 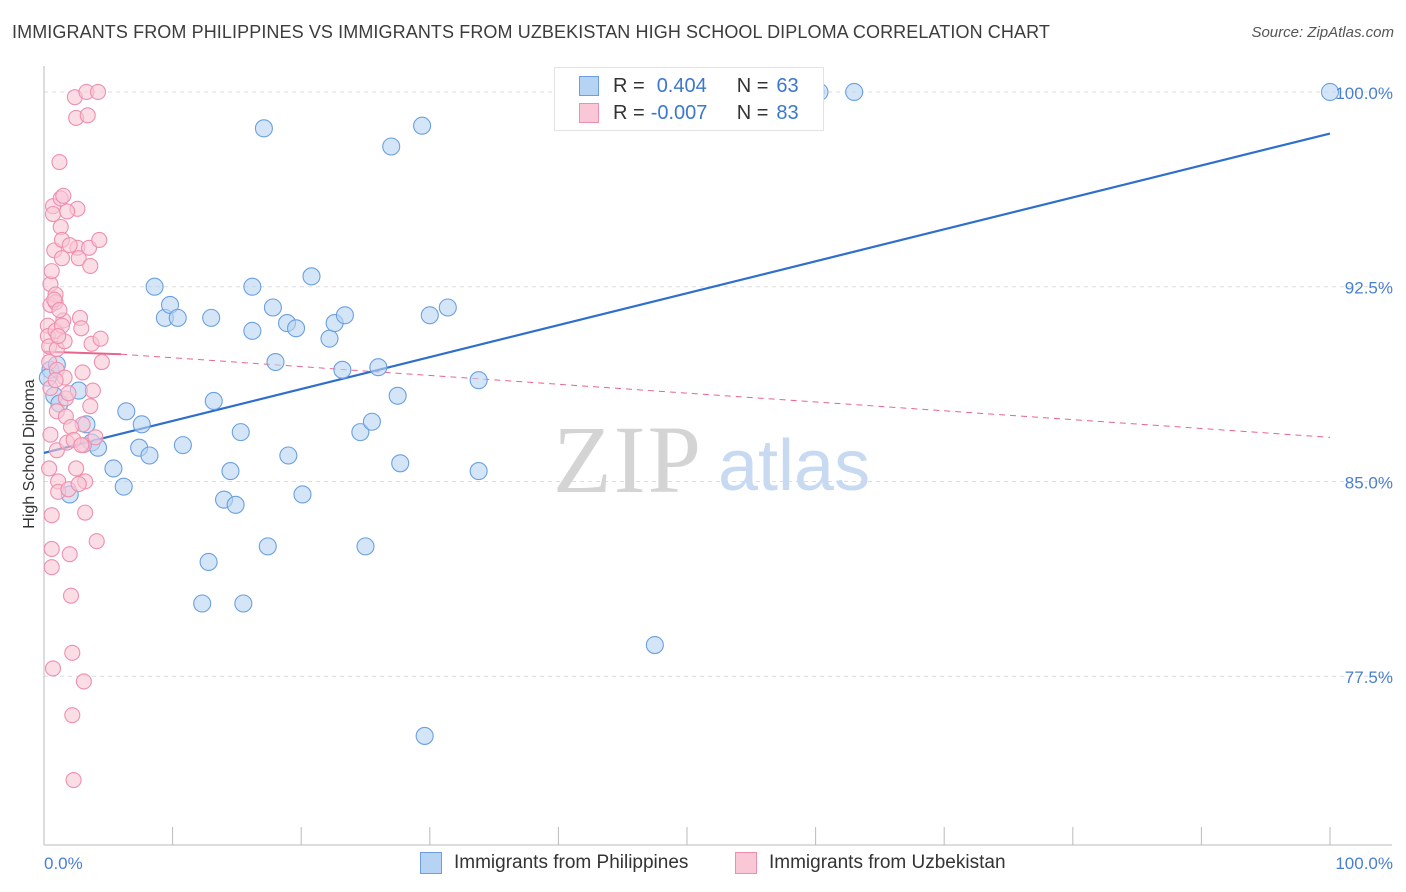 What do you see at coordinates (679, 112) in the screenshot?
I see `r-value-uzbekistan: -0.007` at bounding box center [679, 112].